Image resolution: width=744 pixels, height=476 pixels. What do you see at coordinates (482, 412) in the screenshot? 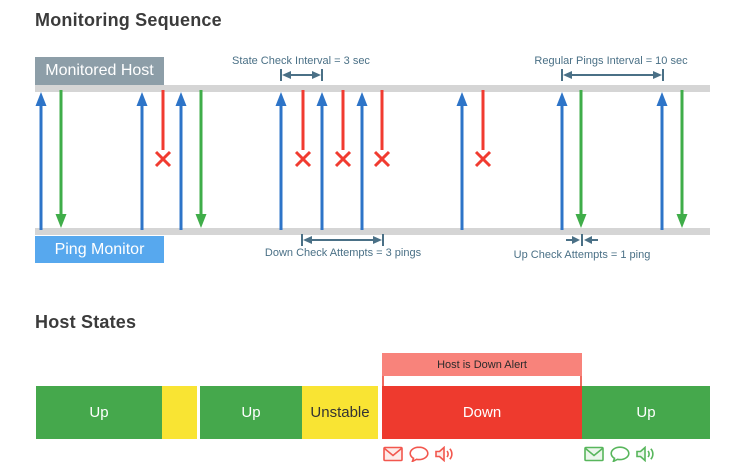
I see `state-segment-down: Down` at bounding box center [482, 412].